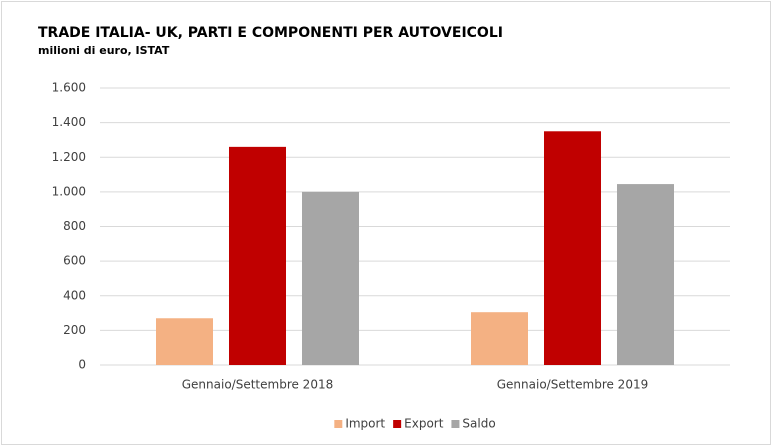  I want to click on y-tick-label: 200, so click(74, 330).